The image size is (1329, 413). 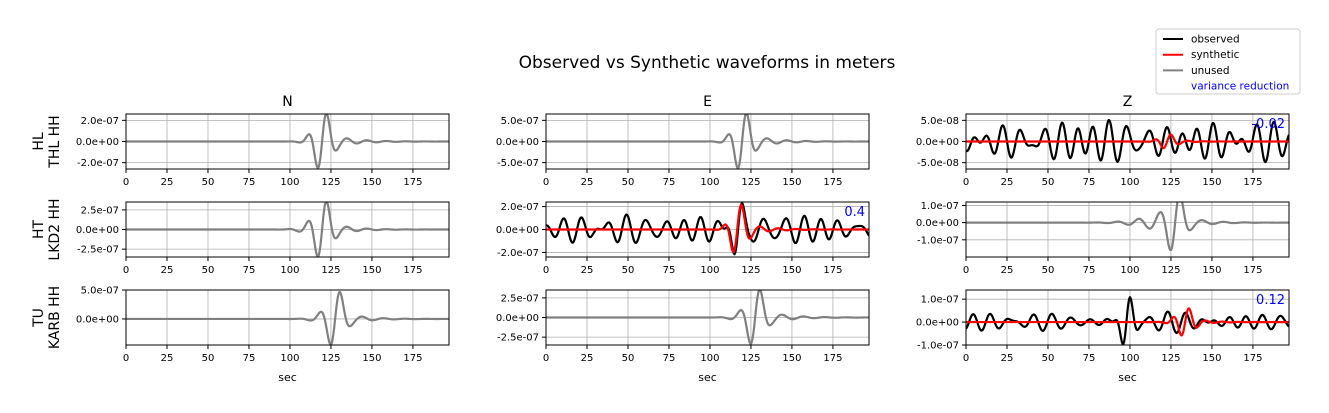 I want to click on variance-reduction-value: 0.12, so click(x=1270, y=300).